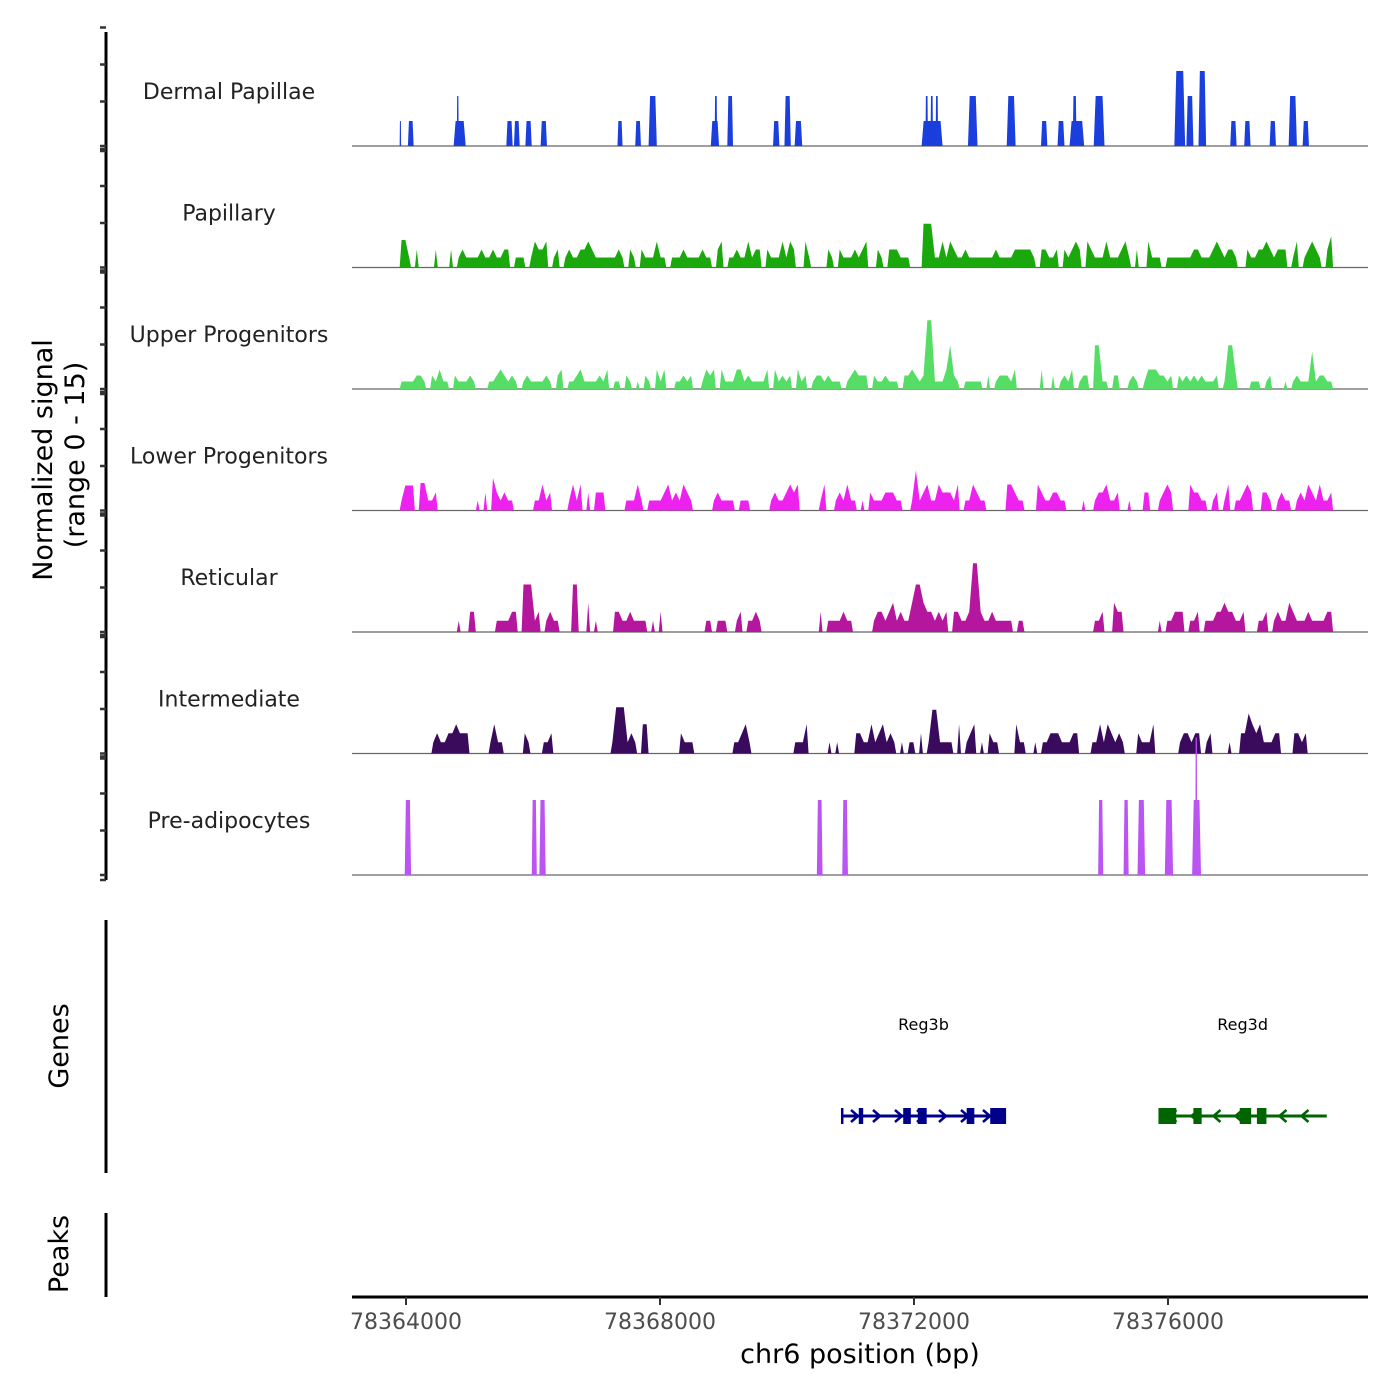 This screenshot has width=1400, height=1400. I want to click on peaks-panel-label: Peaks, so click(59, 1254).